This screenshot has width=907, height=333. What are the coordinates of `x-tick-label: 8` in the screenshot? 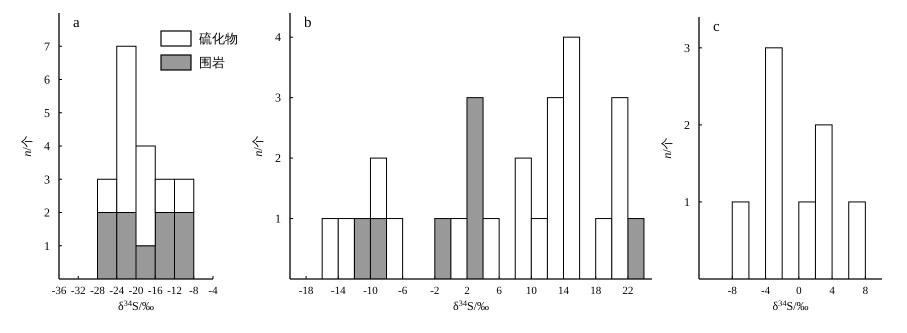 It's located at (865, 291).